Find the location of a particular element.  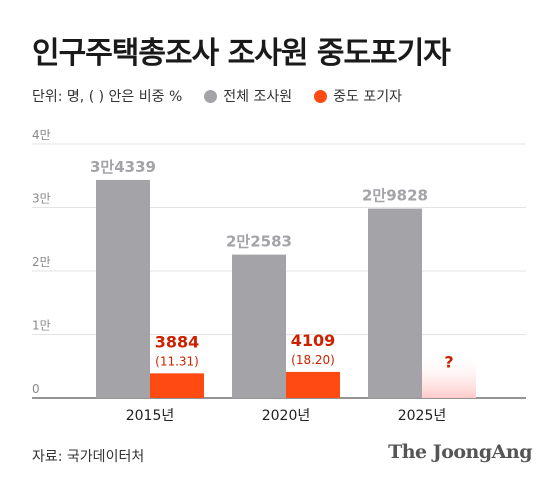

y-tick-label: 4만 is located at coordinates (41, 135).